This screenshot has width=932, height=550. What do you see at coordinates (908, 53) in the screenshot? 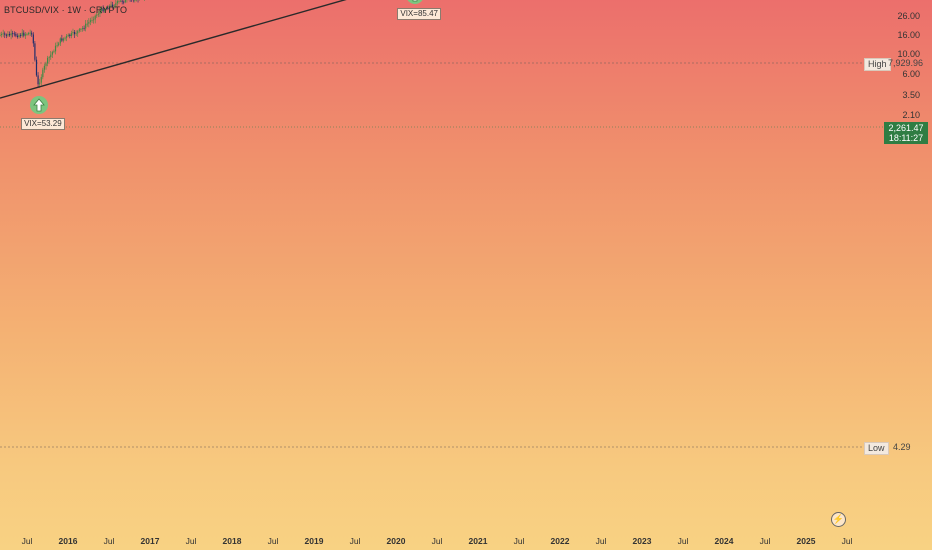
I see `price-tick: 10.00` at bounding box center [908, 53].